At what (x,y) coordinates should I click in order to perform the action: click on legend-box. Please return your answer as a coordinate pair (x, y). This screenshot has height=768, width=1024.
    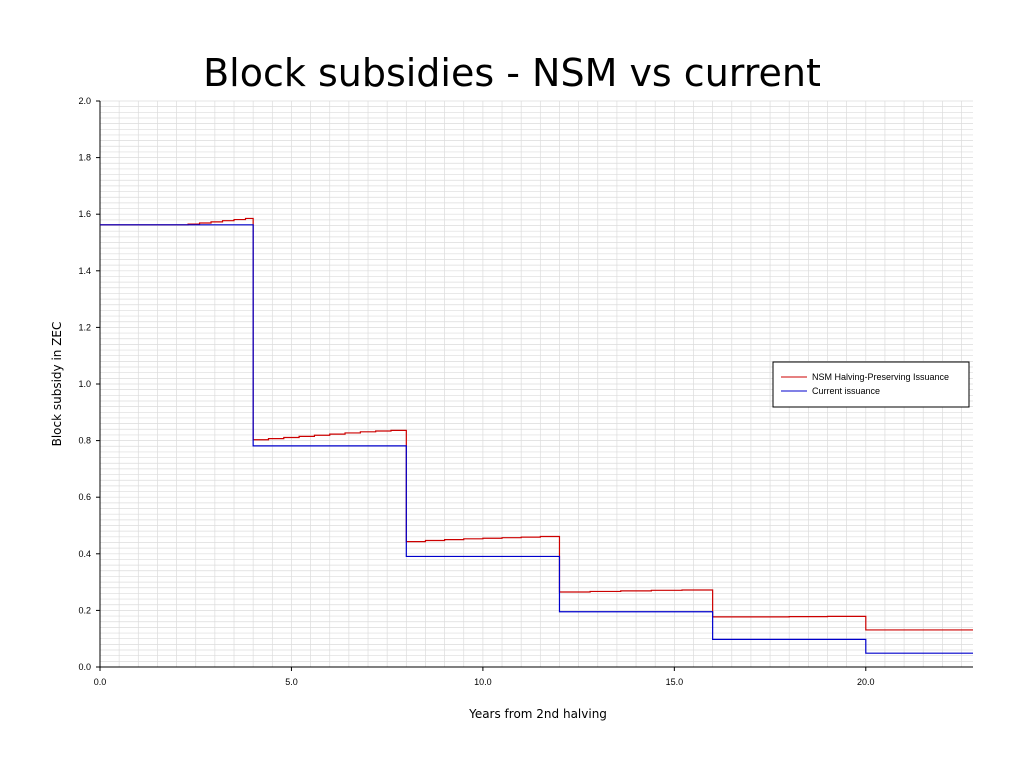
    Looking at the image, I should click on (871, 384).